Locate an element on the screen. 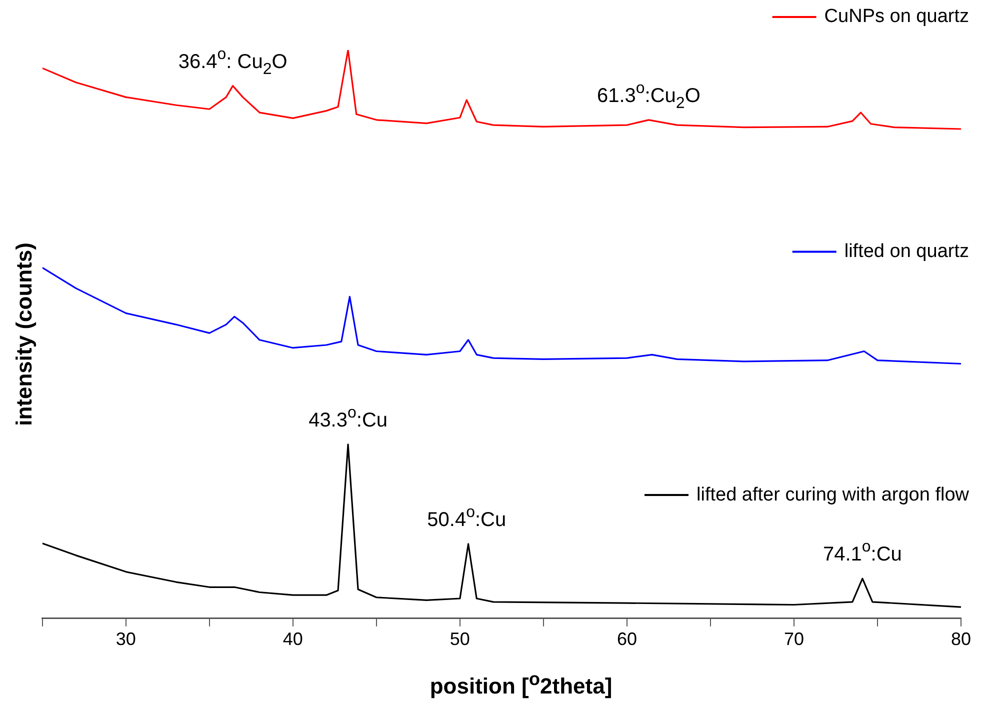  legend-label: CuNPs on quartz is located at coordinates (896, 17).